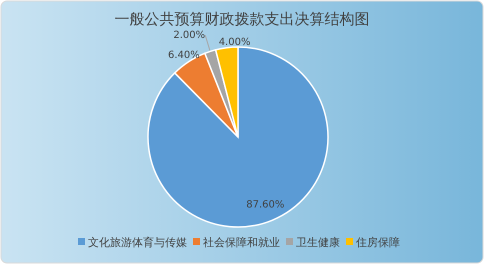 This screenshot has height=264, width=484. Describe the element at coordinates (189, 36) in the screenshot. I see `data-label: 2.00%` at that location.